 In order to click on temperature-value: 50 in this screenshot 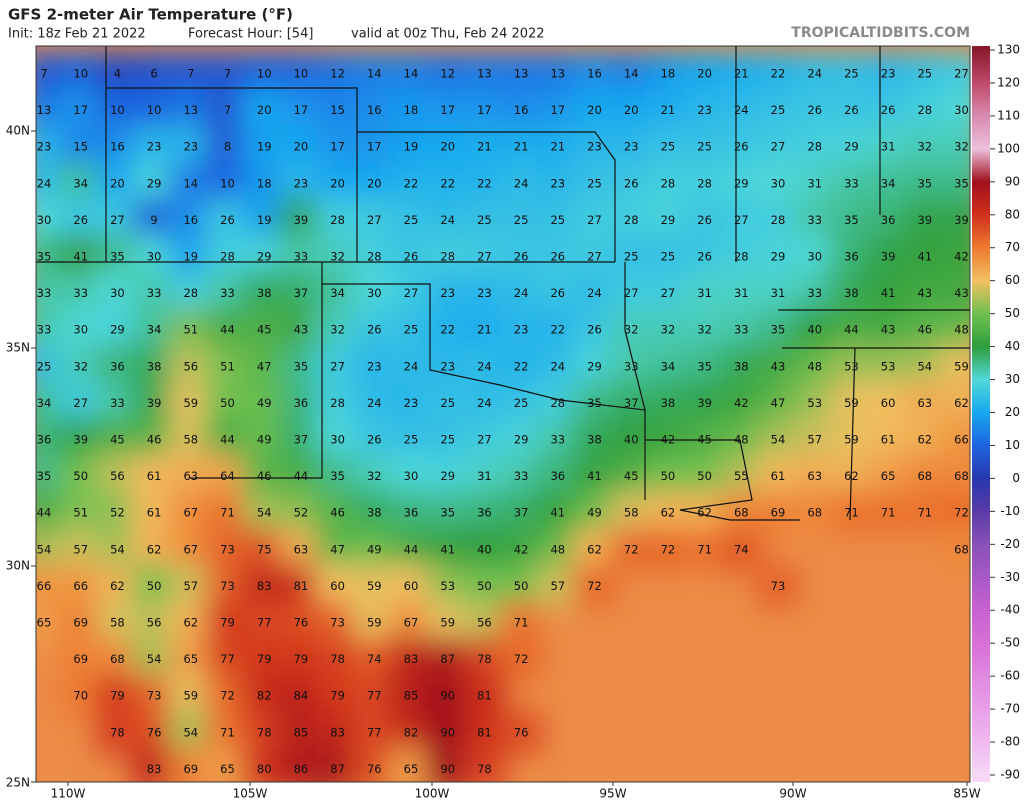, I will do `click(80, 476)`.